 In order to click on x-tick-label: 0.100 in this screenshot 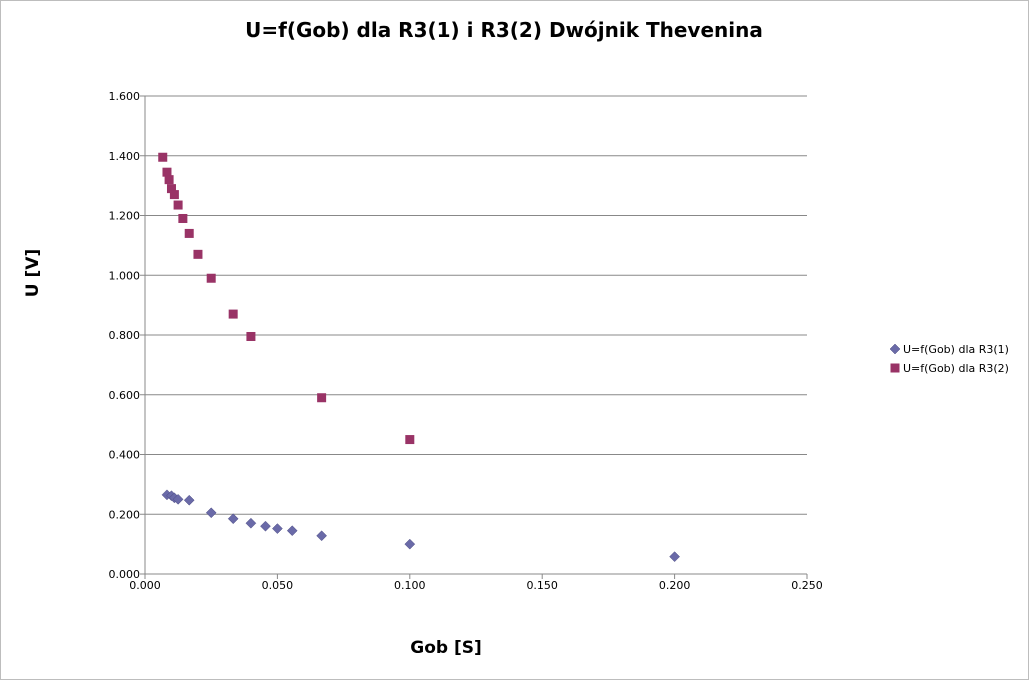, I will do `click(410, 585)`.